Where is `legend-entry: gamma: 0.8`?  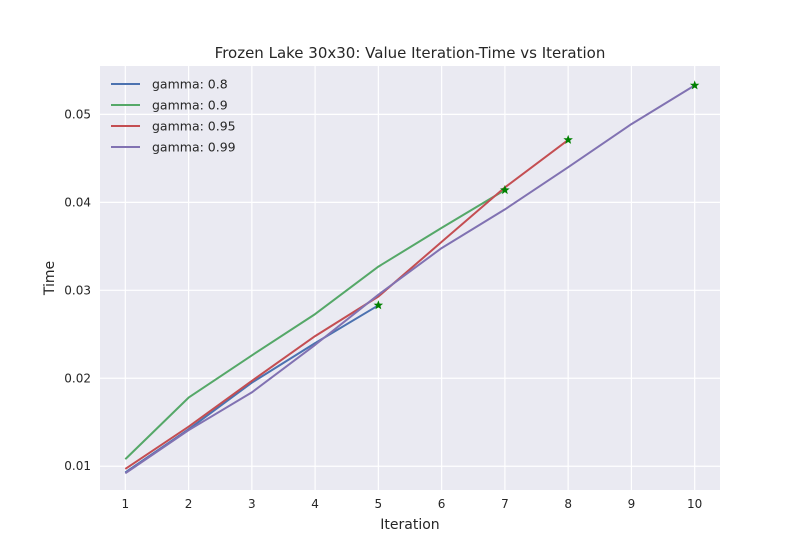
legend-entry: gamma: 0.8 is located at coordinates (190, 84).